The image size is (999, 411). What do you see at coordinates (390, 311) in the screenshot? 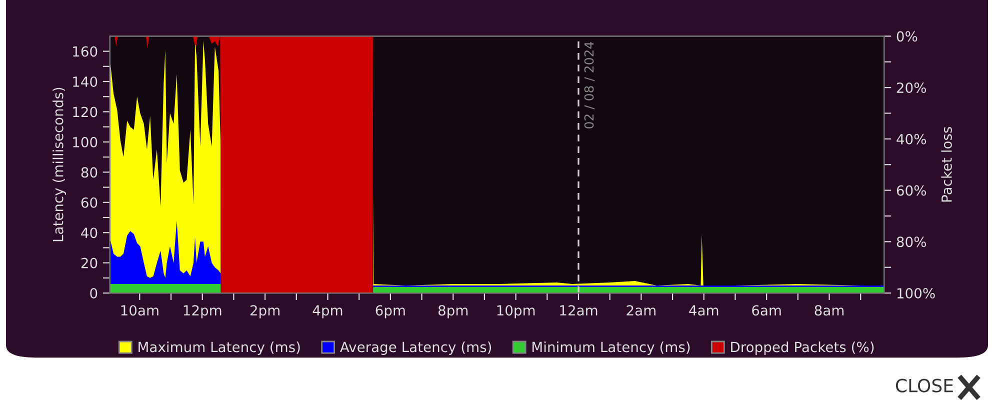
I see `x-tick-label: 6pm` at bounding box center [390, 311].